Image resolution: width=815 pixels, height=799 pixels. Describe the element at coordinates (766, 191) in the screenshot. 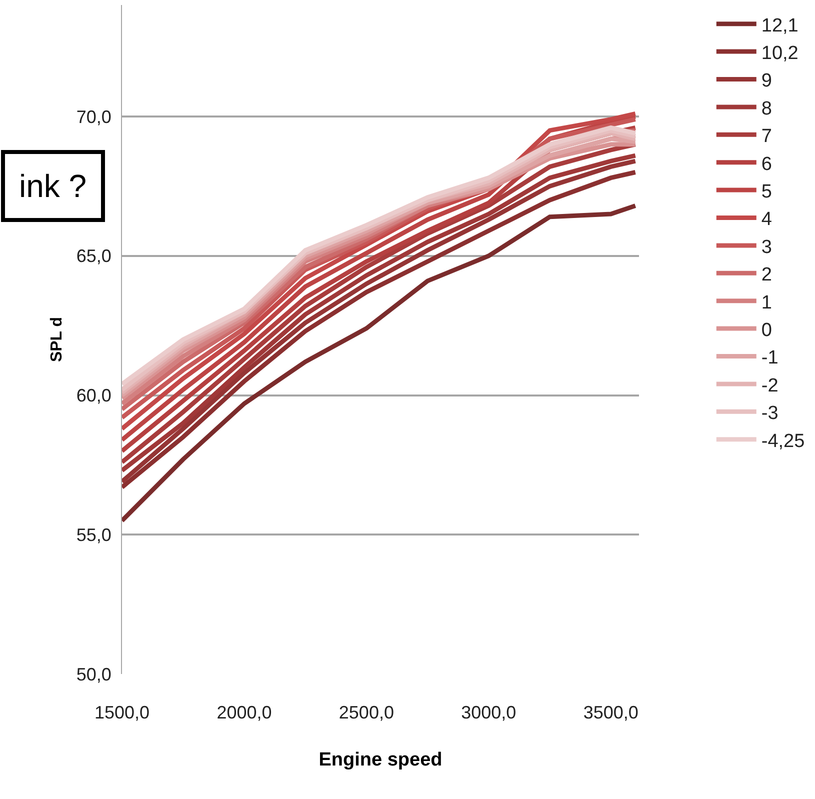

I see `legend-label: 5` at that location.